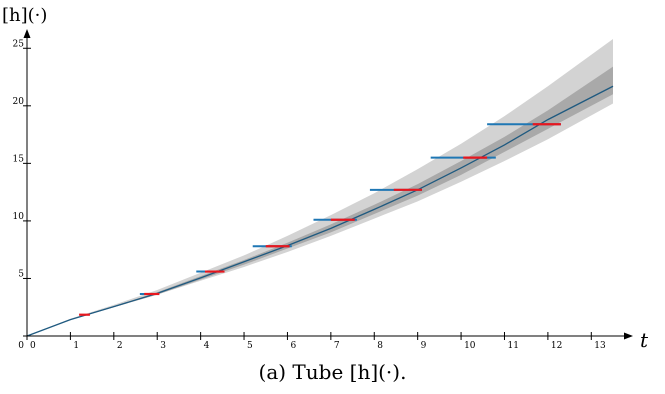 This screenshot has height=394, width=665. Describe the element at coordinates (556, 346) in the screenshot. I see `x-tick-label-12: 12` at that location.